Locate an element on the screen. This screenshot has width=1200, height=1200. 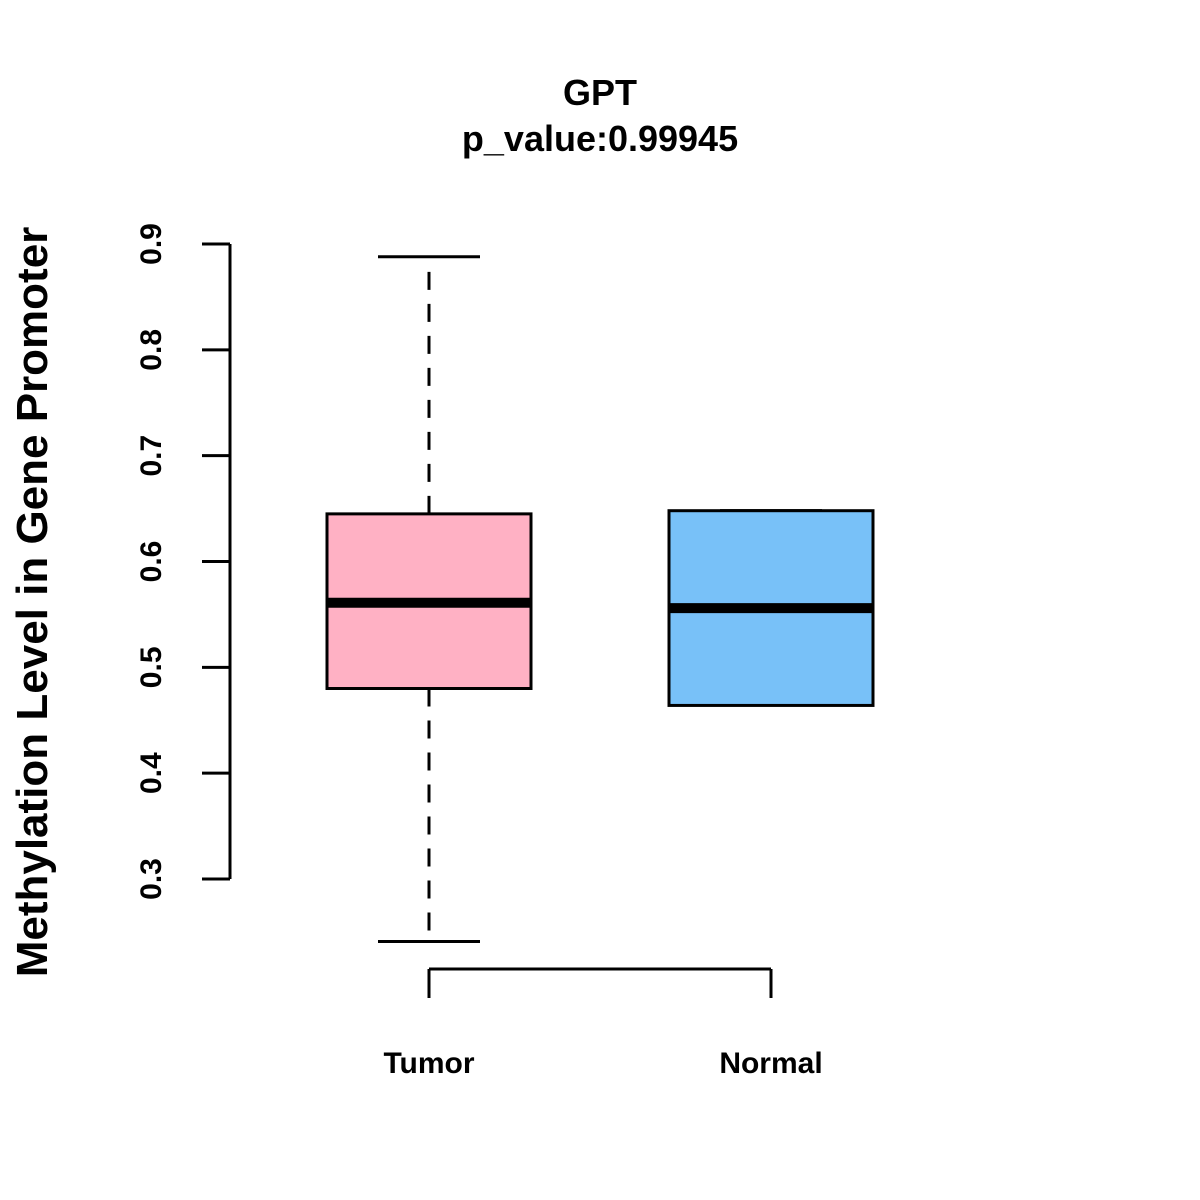
y-tick-label: 0.5 is located at coordinates (151, 667).